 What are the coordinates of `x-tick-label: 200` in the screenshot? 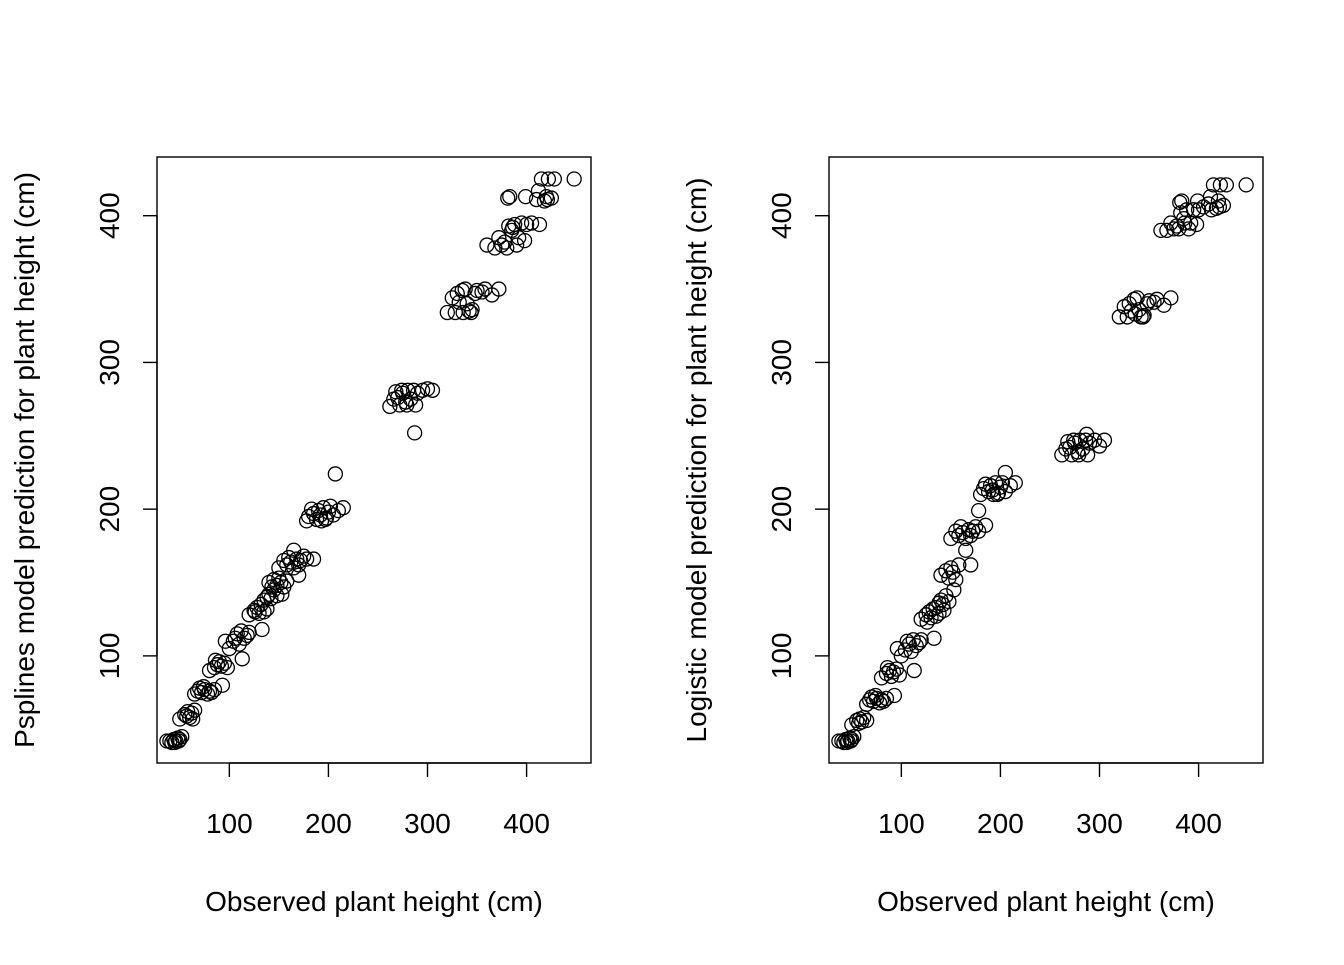 It's located at (328, 823).